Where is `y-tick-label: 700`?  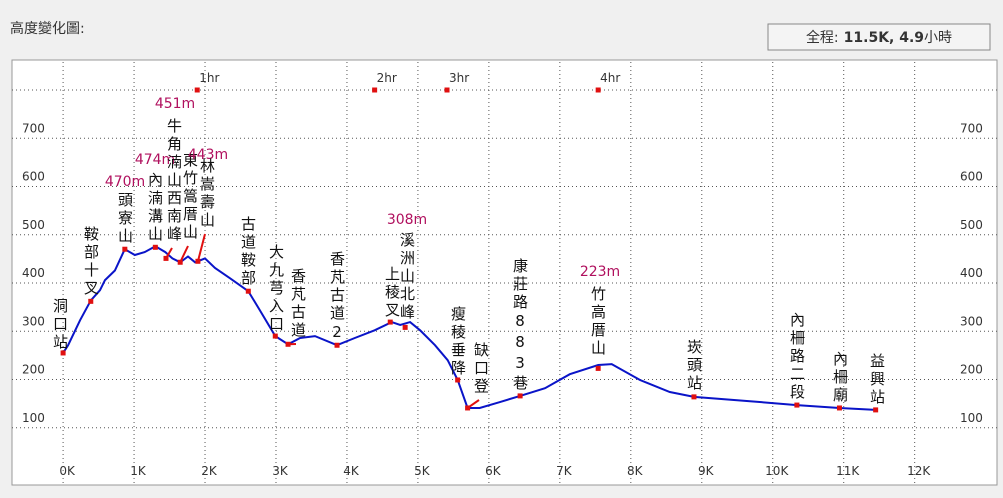
y-tick-label: 700 is located at coordinates (33, 128).